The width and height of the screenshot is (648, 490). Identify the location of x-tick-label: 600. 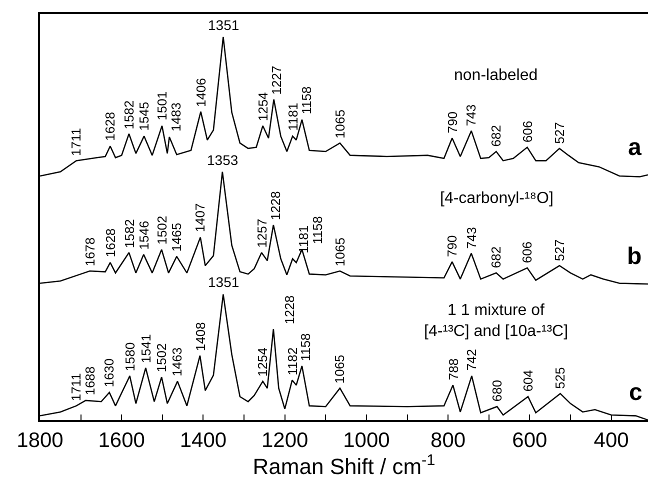
(530, 440).